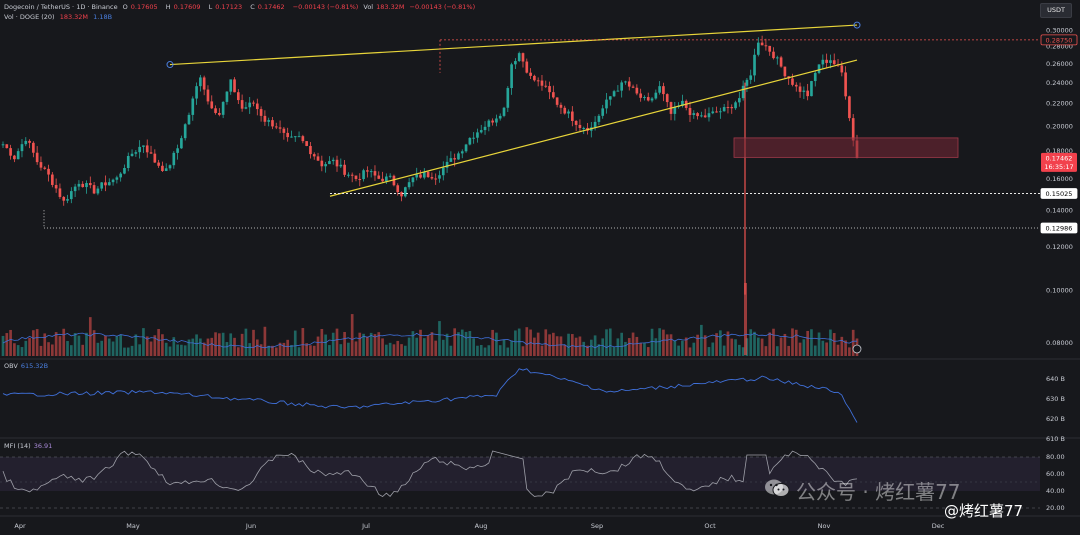 The height and width of the screenshot is (535, 1080). I want to click on obv-tick-label: 630 B, so click(1055, 399).